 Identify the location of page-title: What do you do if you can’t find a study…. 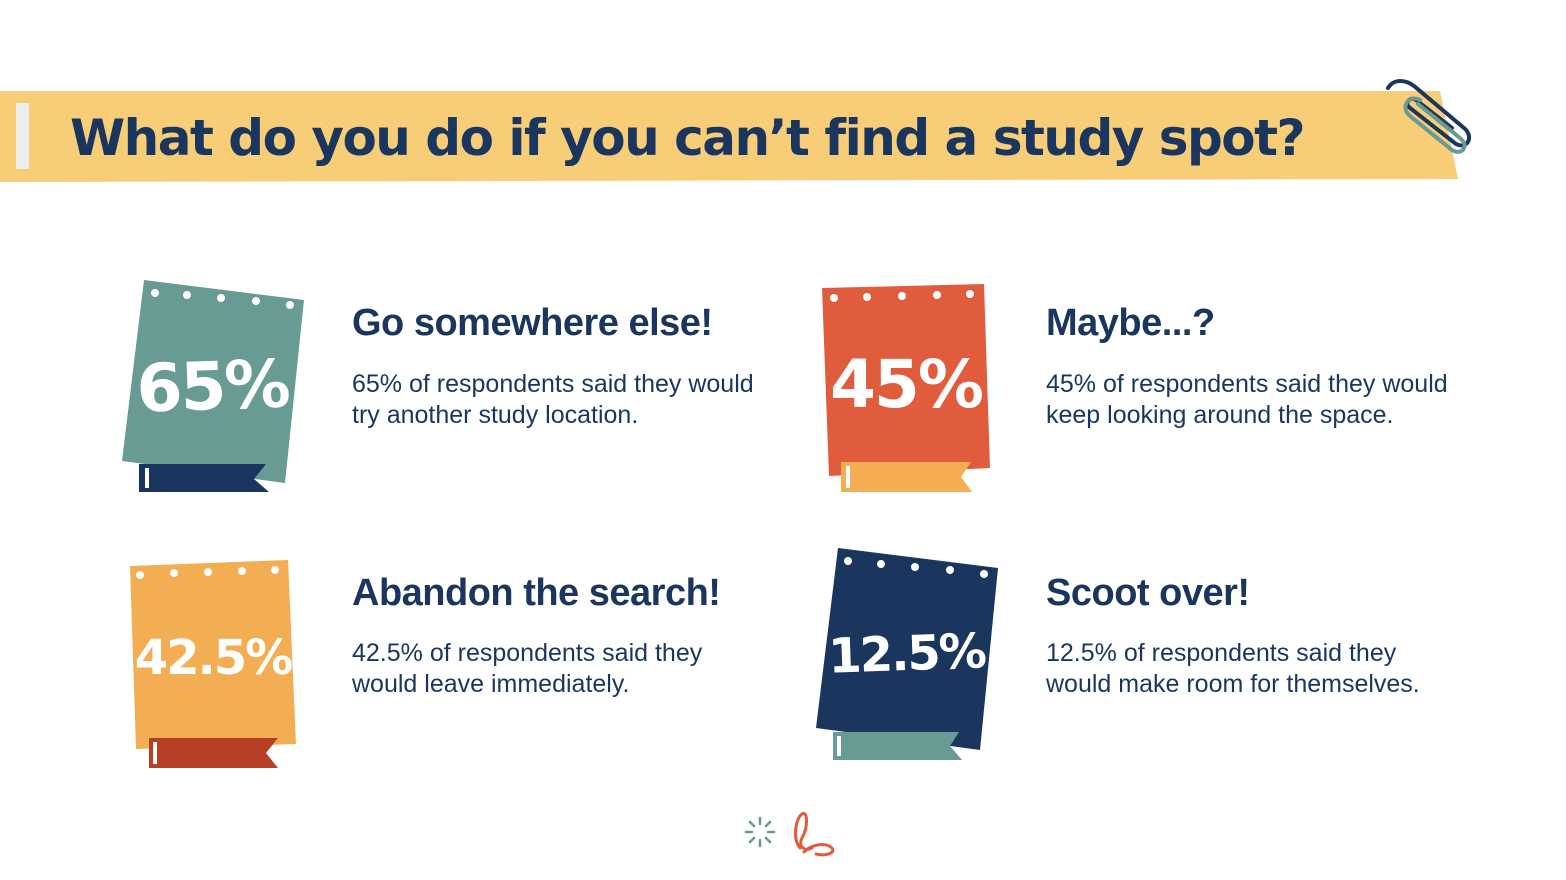
(688, 138).